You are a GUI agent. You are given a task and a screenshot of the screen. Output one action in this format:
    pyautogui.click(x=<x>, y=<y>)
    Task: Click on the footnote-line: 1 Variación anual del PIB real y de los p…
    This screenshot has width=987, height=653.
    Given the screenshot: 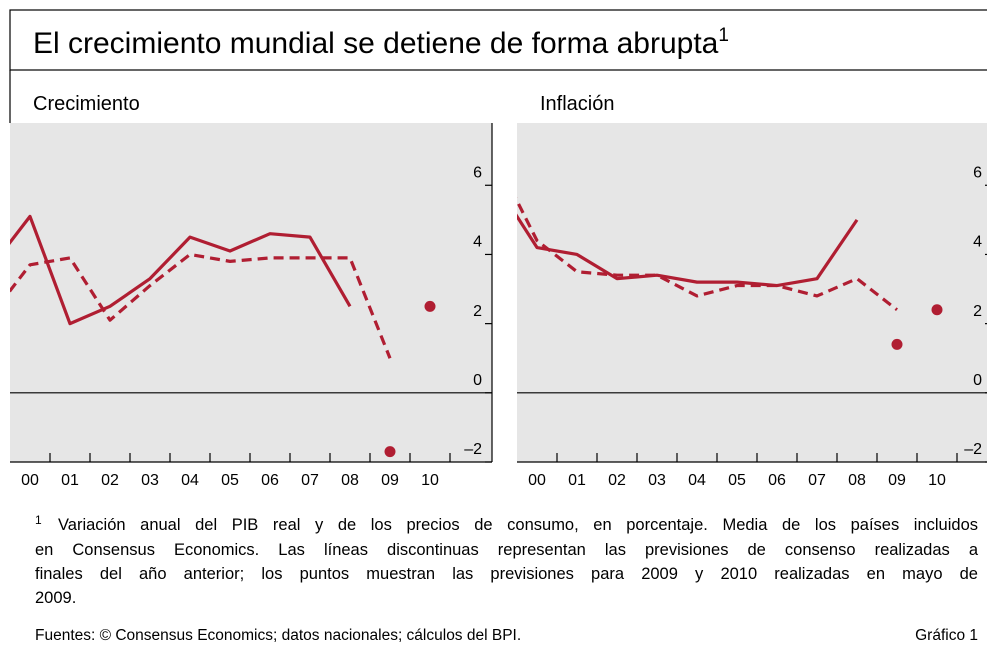 What is the action you would take?
    pyautogui.click(x=506, y=522)
    